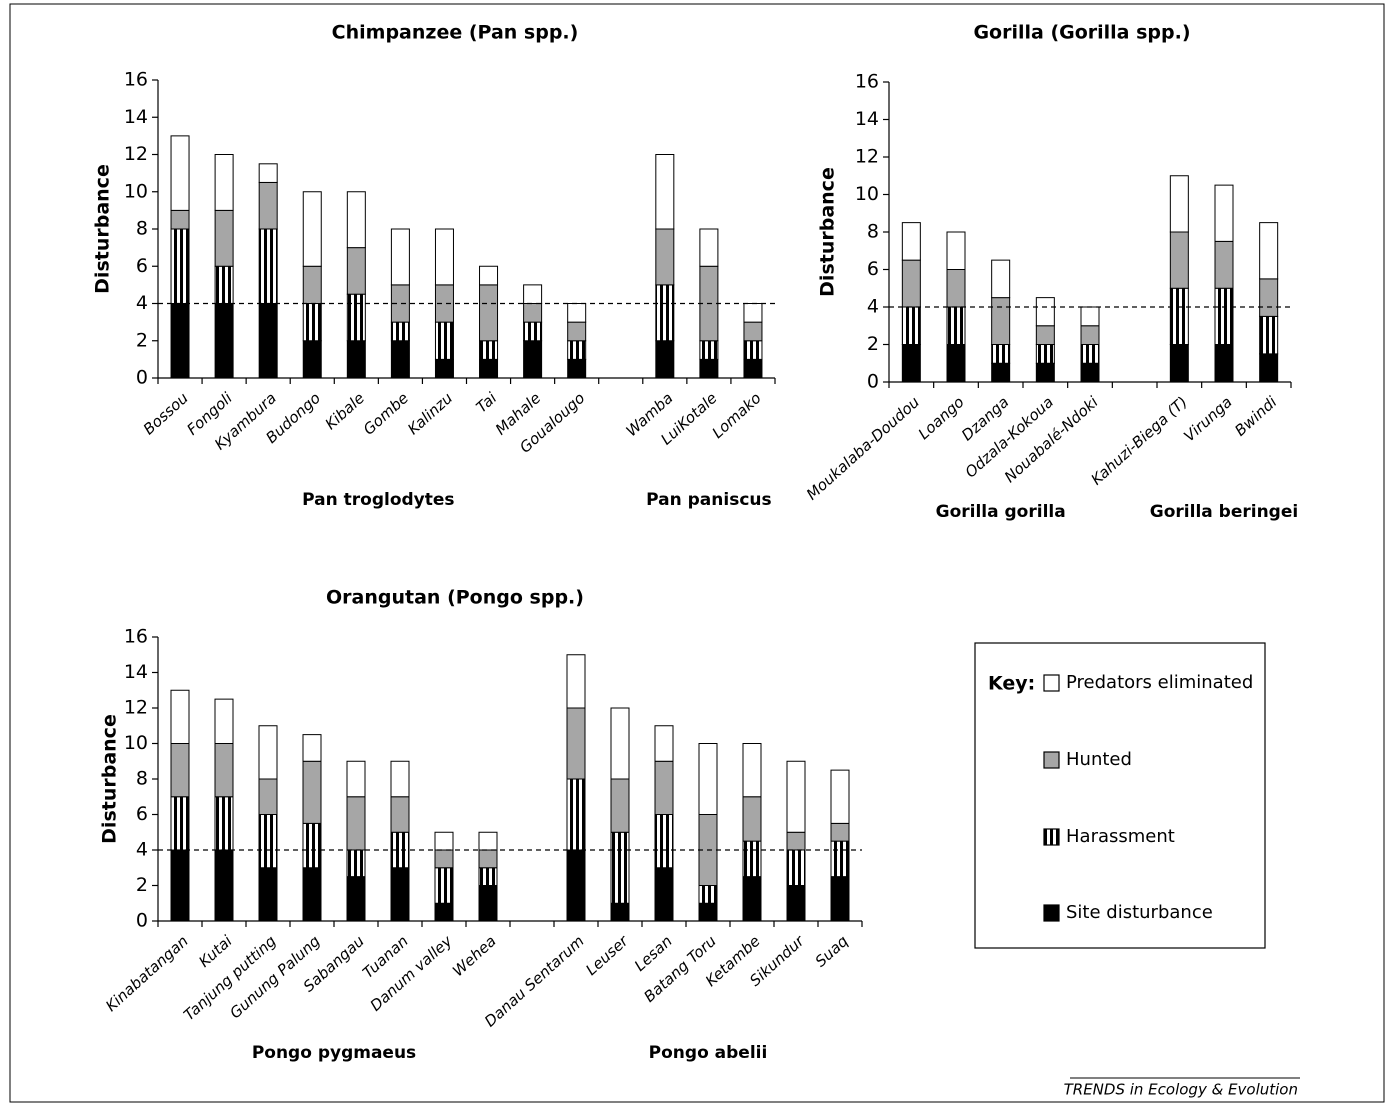 This screenshot has height=1106, width=1390. I want to click on legend-label: Hunted, so click(1099, 759).